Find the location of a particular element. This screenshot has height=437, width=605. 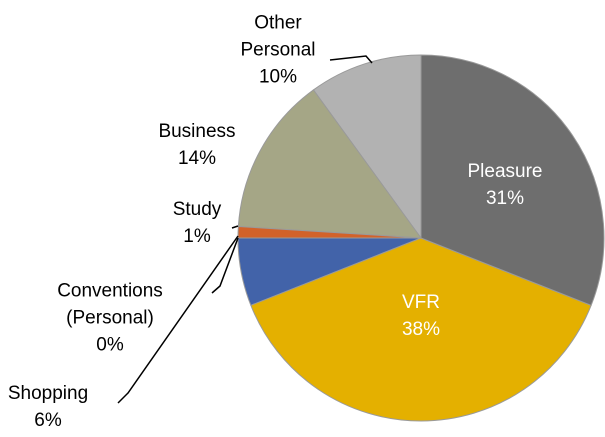

value-label: 0% is located at coordinates (110, 345).